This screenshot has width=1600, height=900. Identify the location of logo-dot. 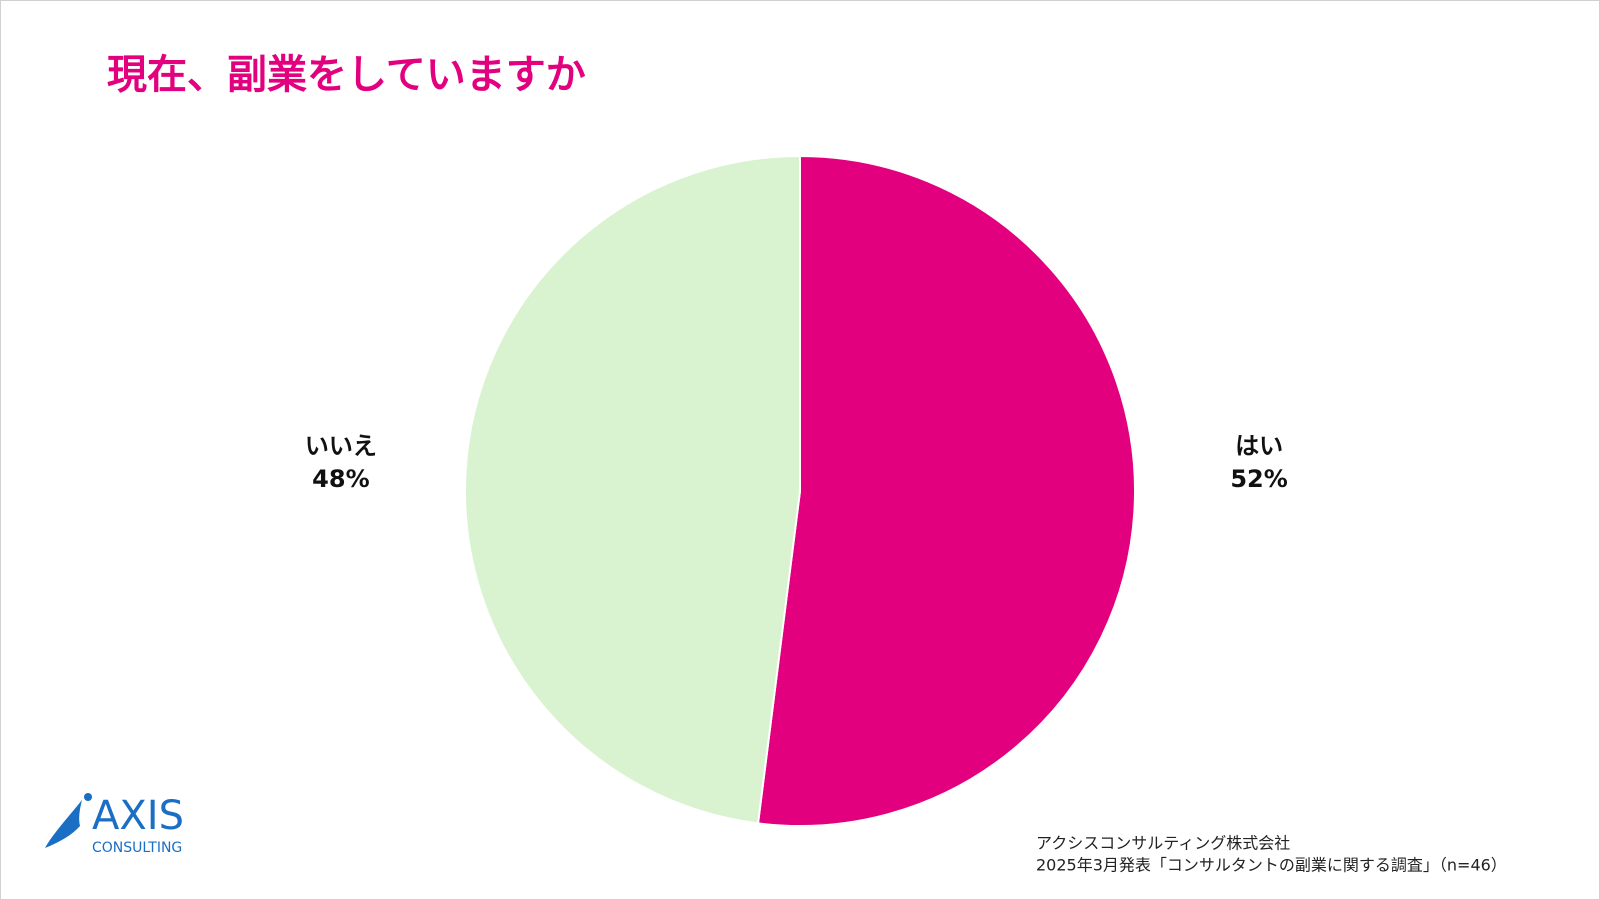
(88, 797).